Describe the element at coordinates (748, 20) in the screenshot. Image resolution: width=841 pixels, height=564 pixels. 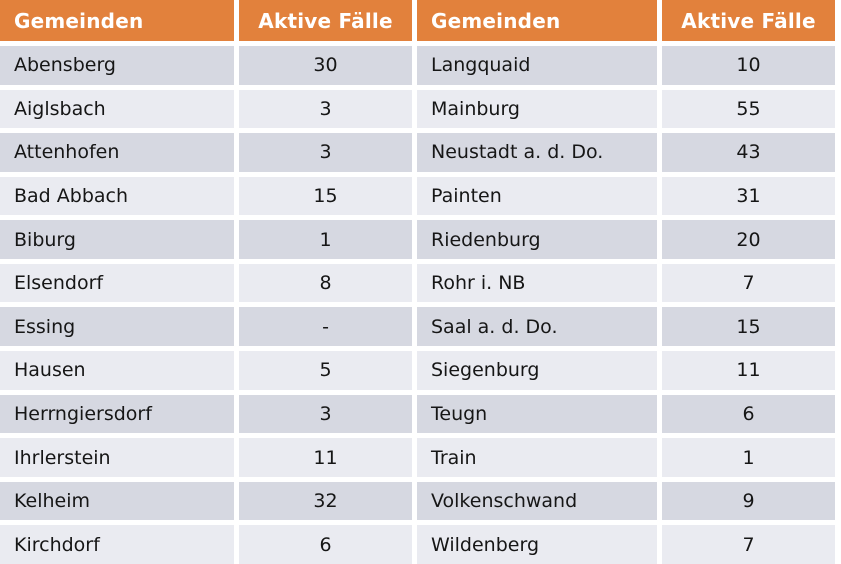
I see `column-header-aktive-faelle-right: Aktive Fälle` at that location.